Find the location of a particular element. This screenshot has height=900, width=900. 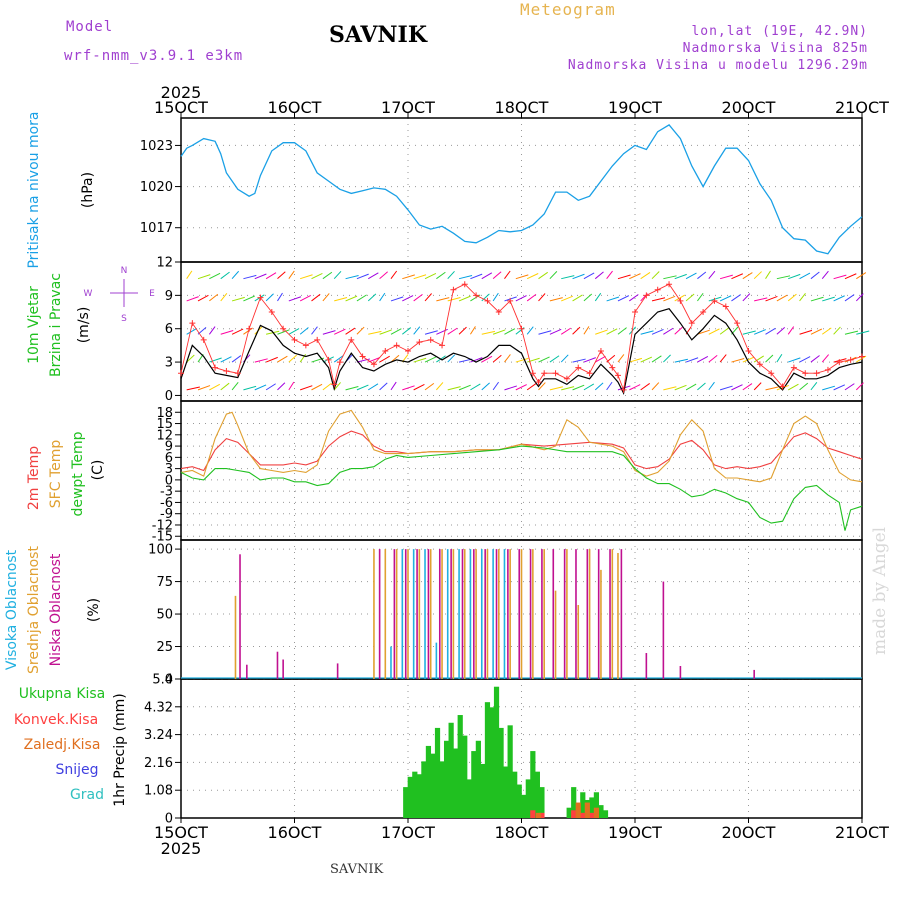

compass-s: S is located at coordinates (124, 319).